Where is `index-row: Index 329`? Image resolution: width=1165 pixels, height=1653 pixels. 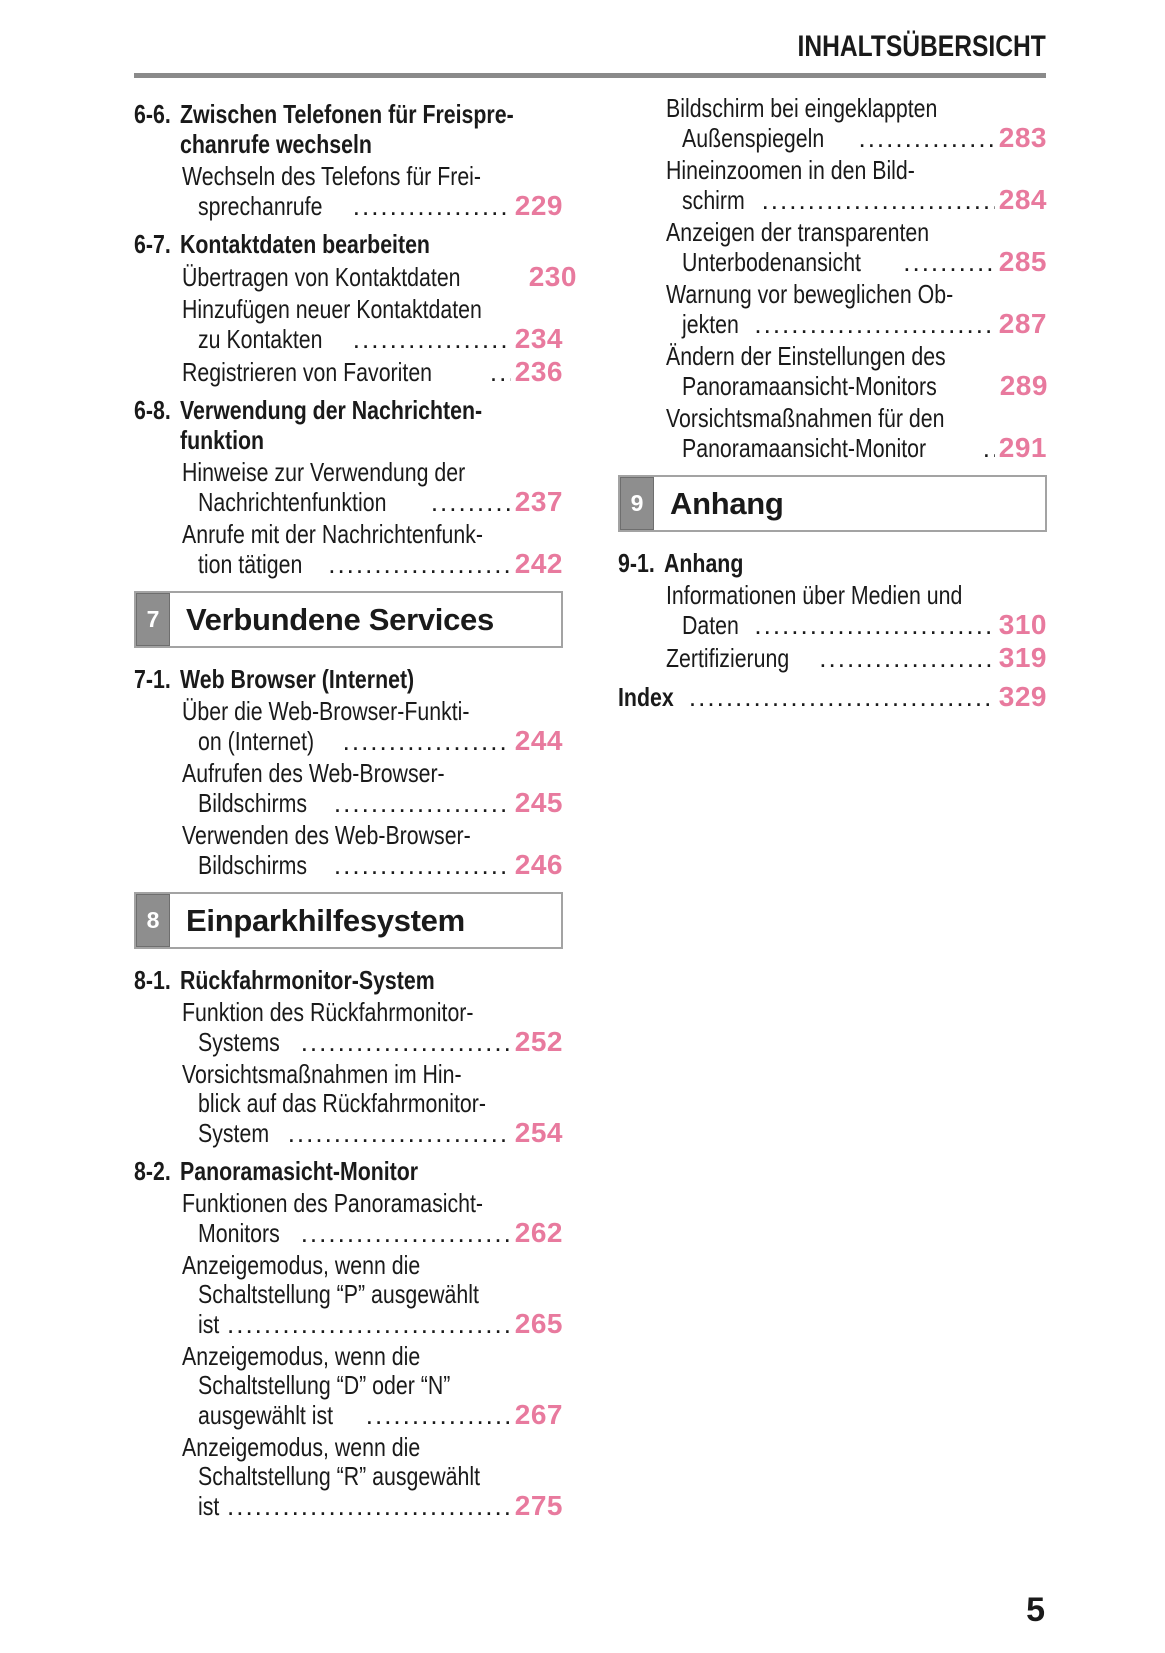 index-row: Index 329 is located at coordinates (832, 697).